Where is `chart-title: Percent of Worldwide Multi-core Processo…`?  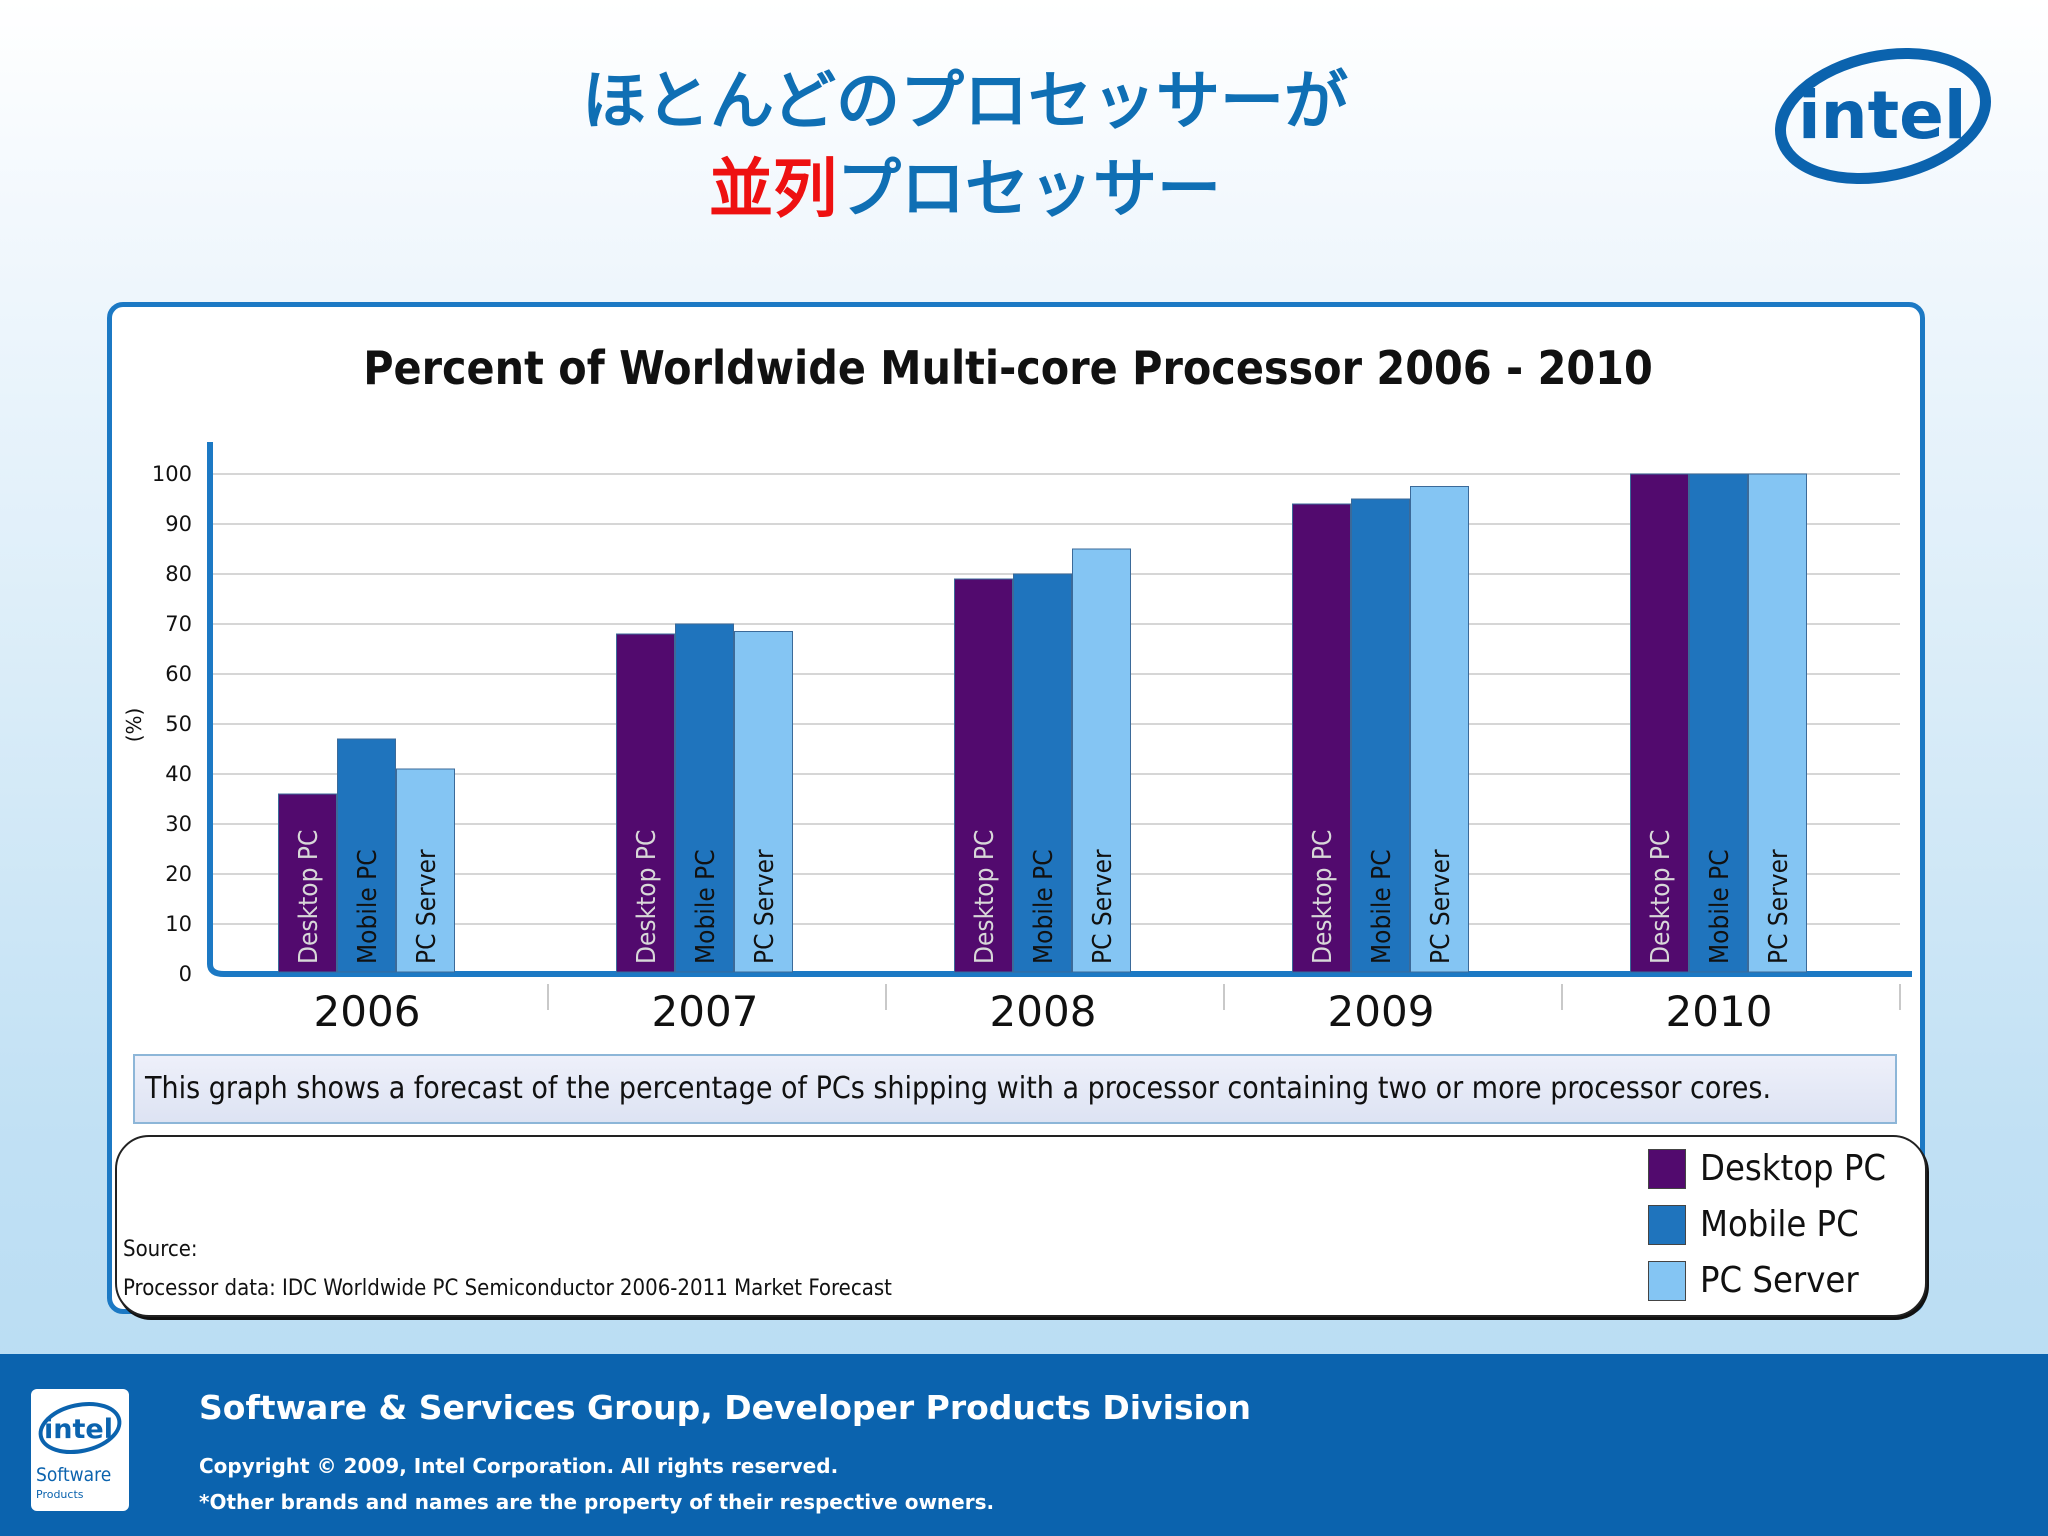 chart-title: Percent of Worldwide Multi-core Processo… is located at coordinates (1008, 368).